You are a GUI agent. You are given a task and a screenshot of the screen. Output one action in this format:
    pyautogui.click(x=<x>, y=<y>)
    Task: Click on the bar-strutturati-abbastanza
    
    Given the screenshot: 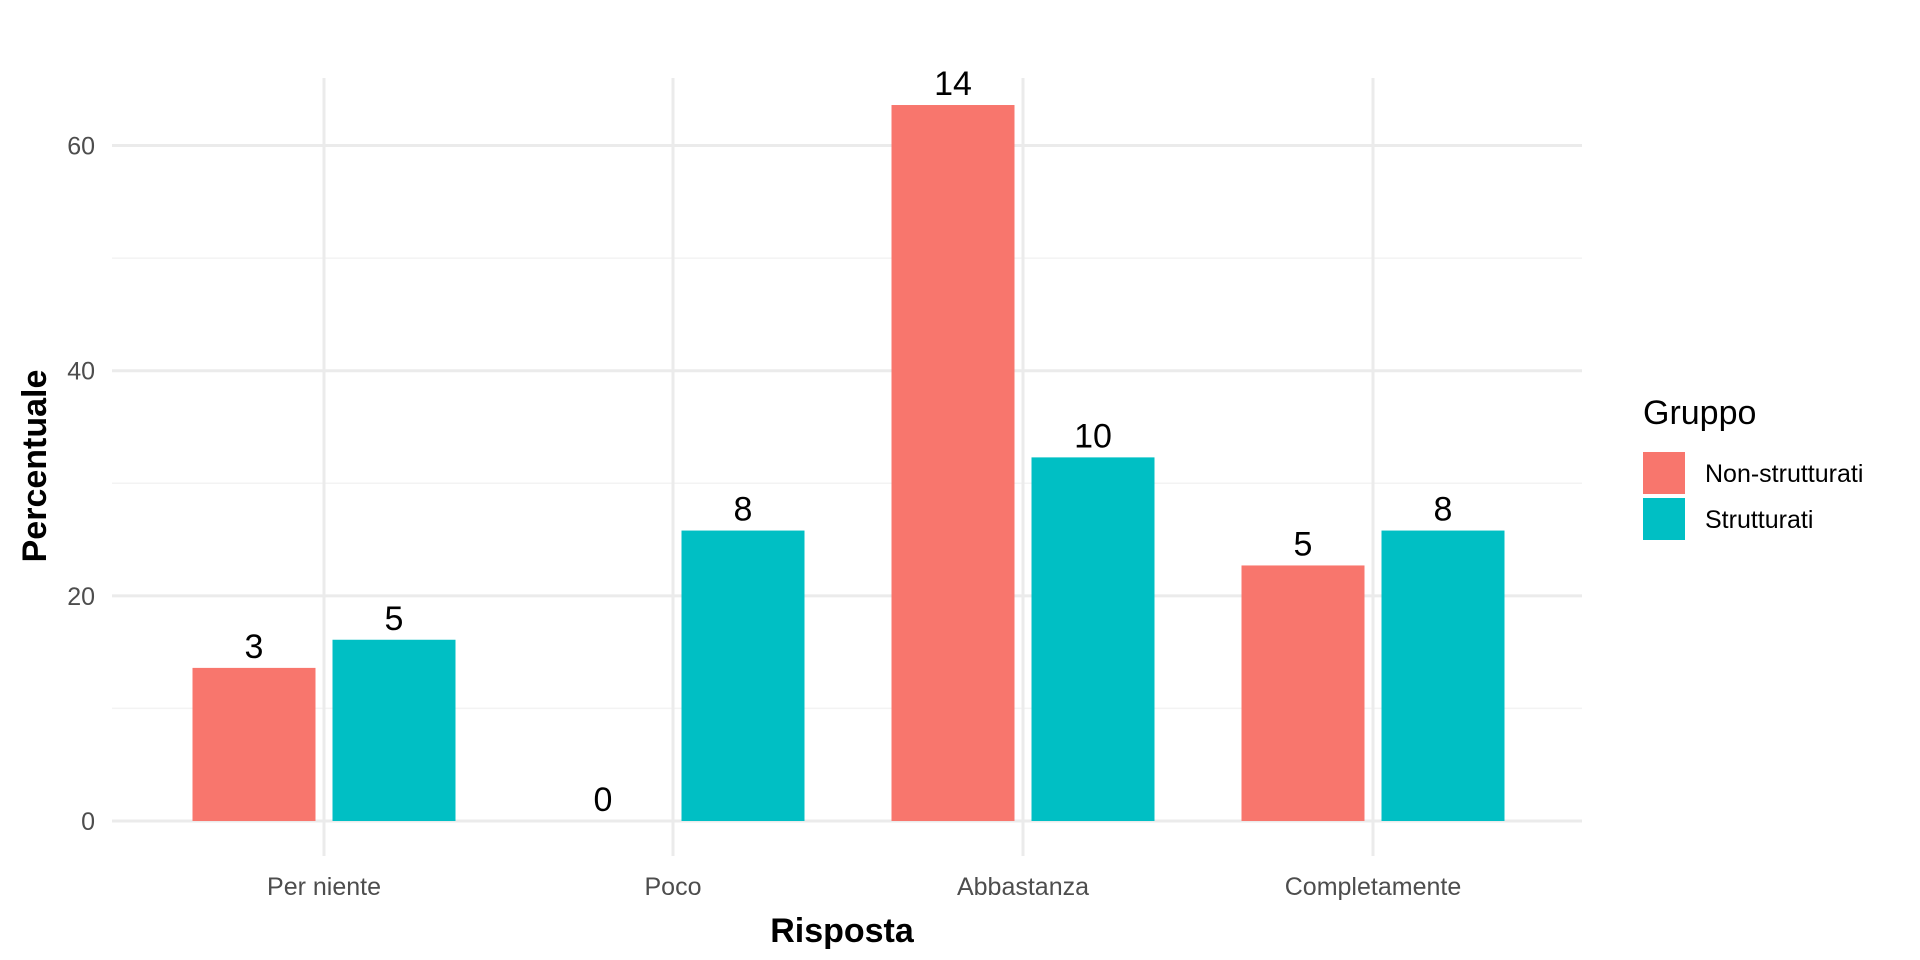 What is the action you would take?
    pyautogui.click(x=1093, y=639)
    